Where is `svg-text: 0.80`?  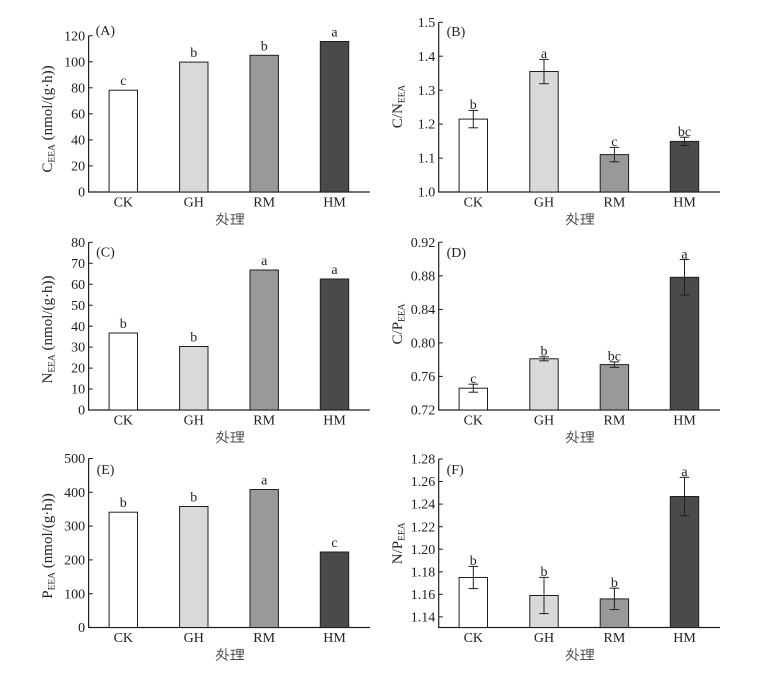 svg-text: 0.80 is located at coordinates (423, 344).